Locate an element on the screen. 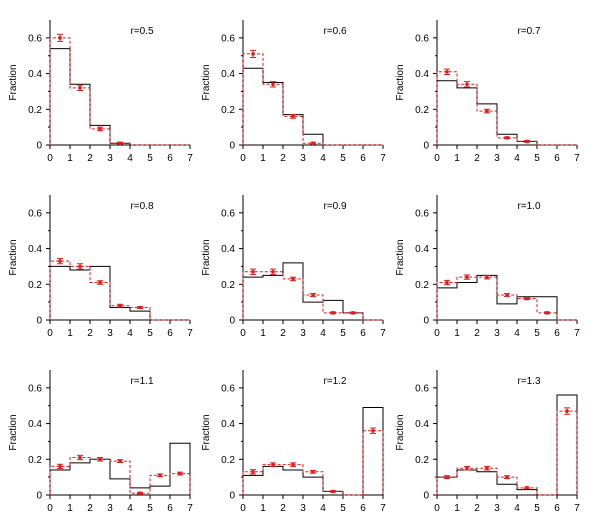 This screenshot has height=528, width=589. panel-title: r=1.3 is located at coordinates (529, 381).